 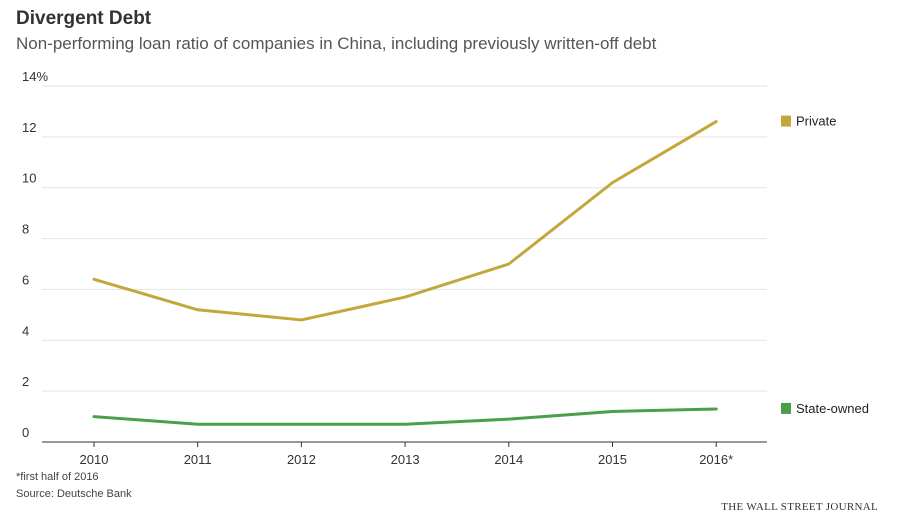 What do you see at coordinates (84, 18) in the screenshot?
I see `chart-title: Divergent Debt` at bounding box center [84, 18].